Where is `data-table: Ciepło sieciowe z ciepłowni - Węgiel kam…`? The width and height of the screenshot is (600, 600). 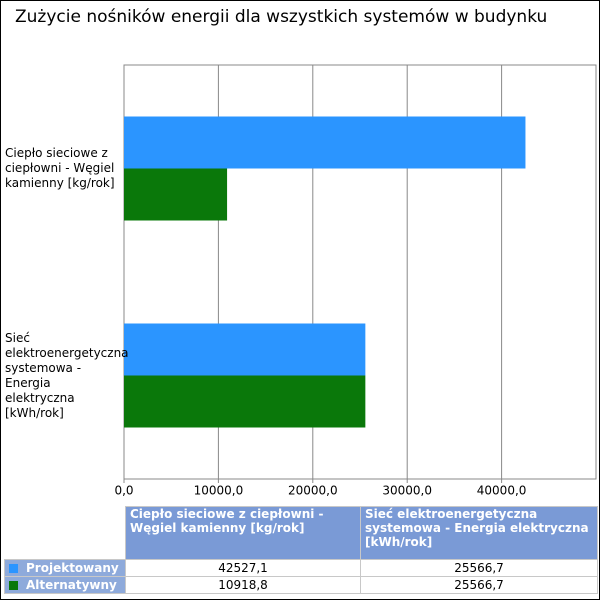
data-table: Ciepło sieciowe z ciepłowni - Węgiel kam… is located at coordinates (301, 550).